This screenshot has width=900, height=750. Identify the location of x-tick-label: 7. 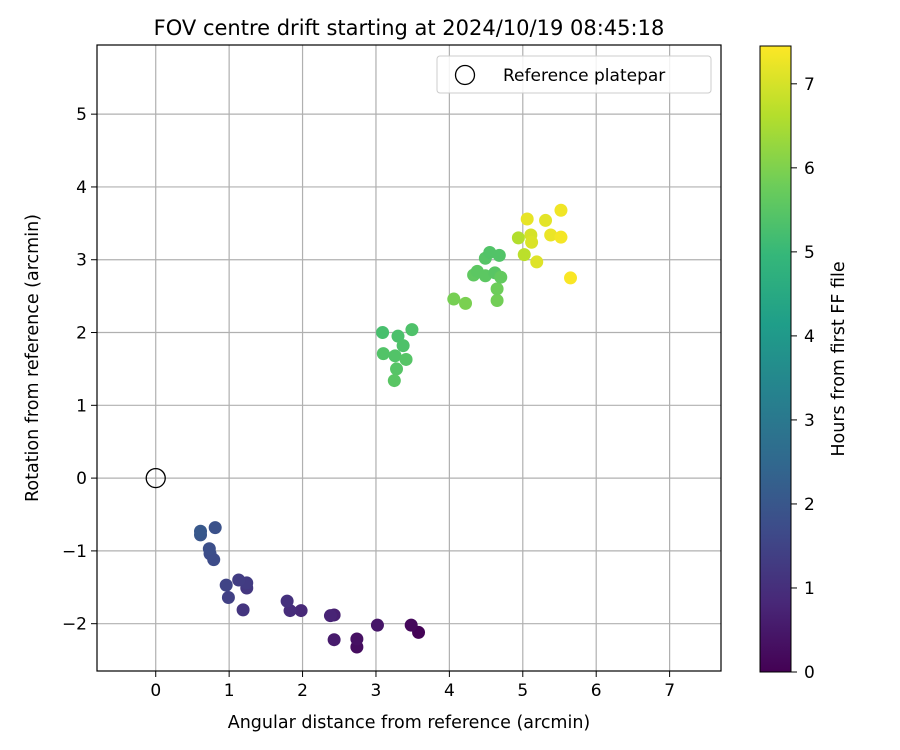
(669, 691).